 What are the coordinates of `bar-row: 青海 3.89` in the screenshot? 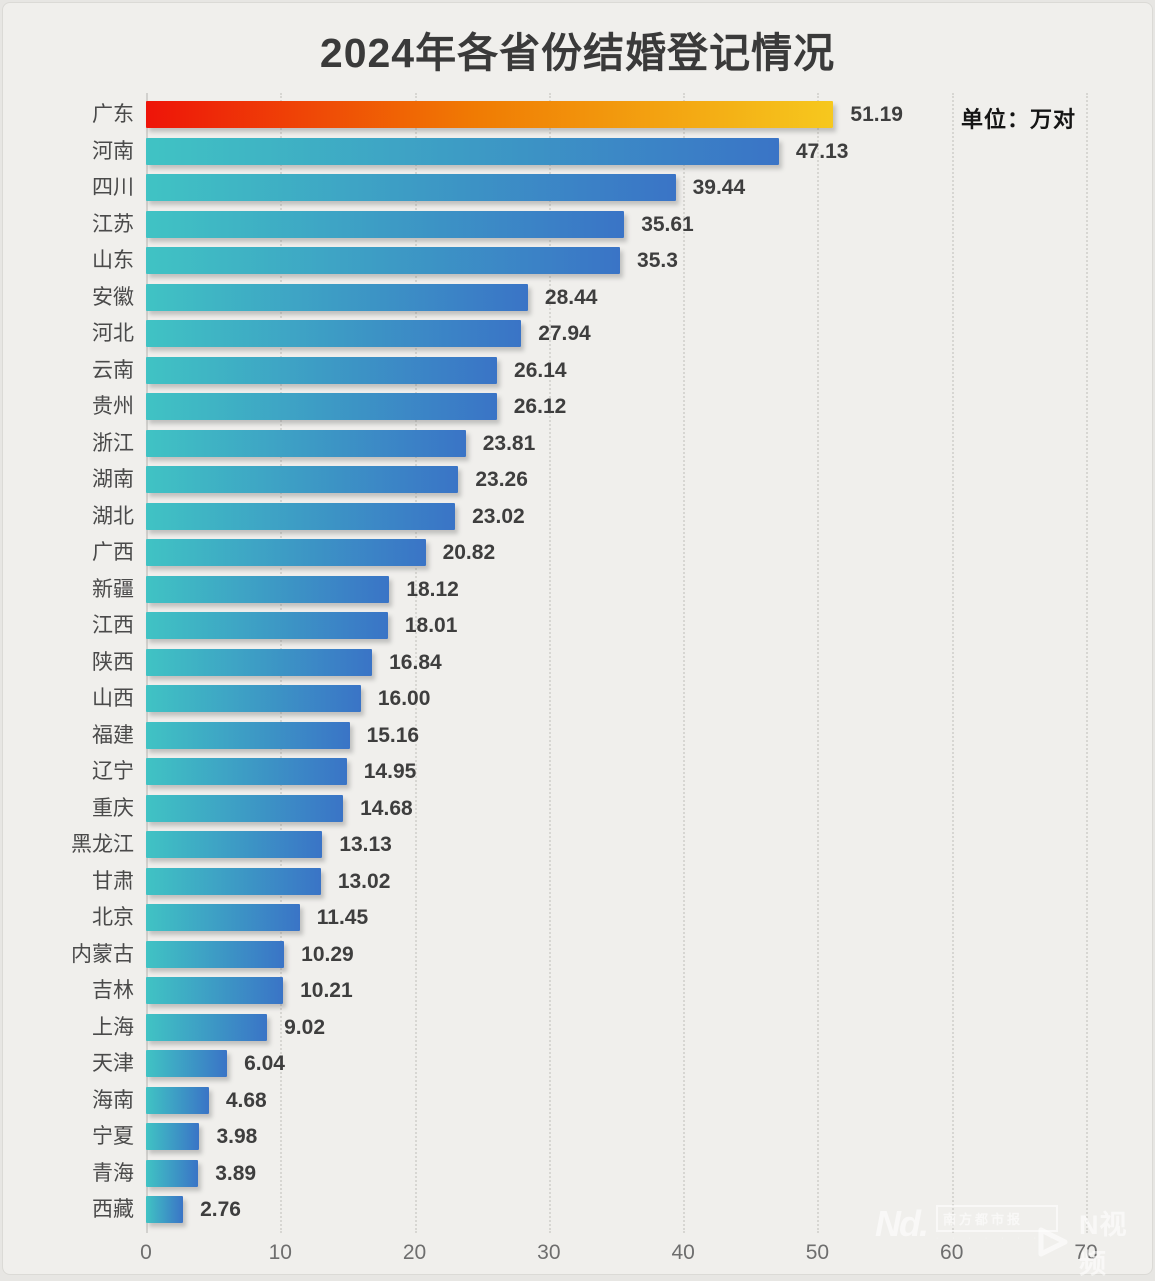 It's located at (579, 1173).